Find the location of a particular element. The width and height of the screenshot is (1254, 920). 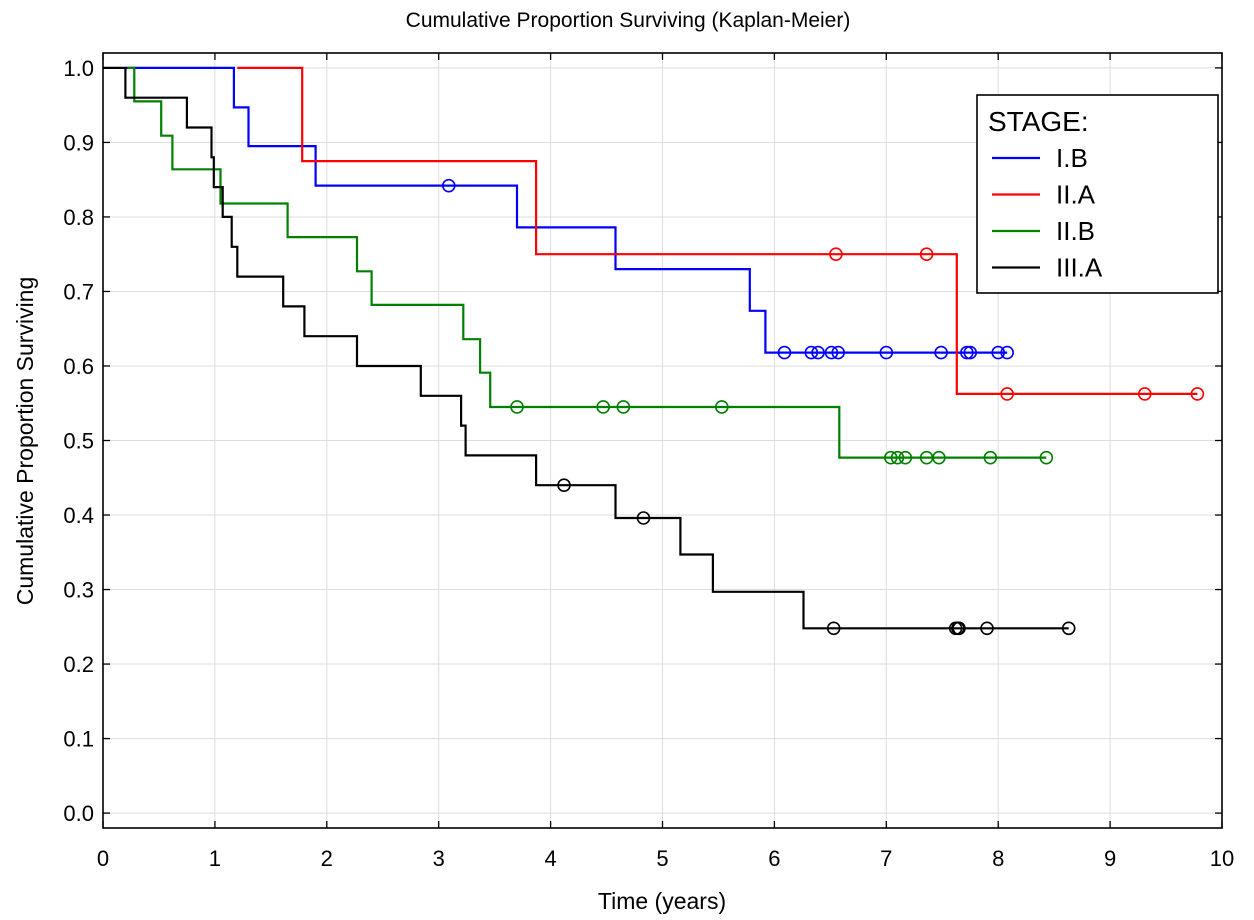

y-tick-label: 0.6 is located at coordinates (78, 366).